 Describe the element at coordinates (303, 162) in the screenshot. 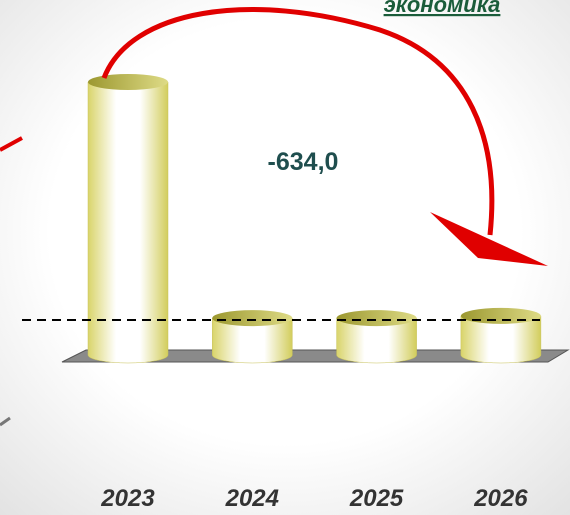

I see `annotation: -634,0` at that location.